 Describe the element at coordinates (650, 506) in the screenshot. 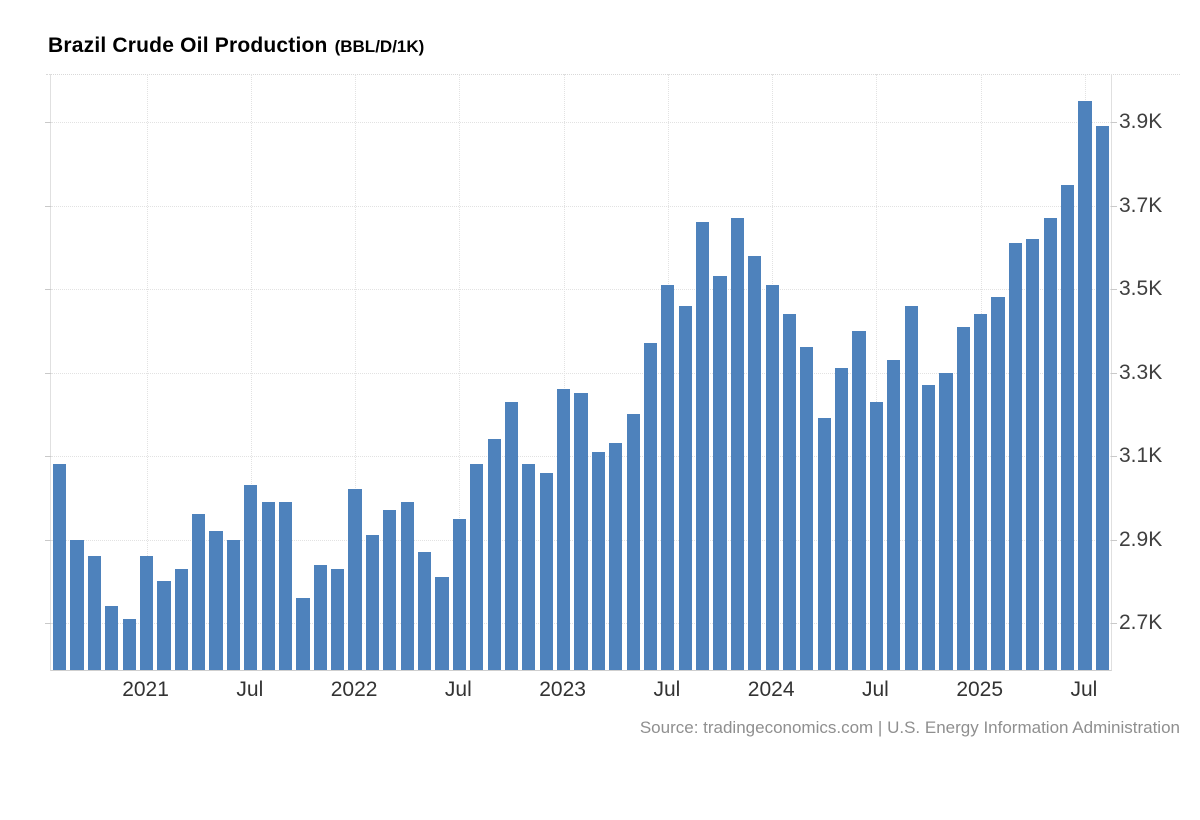

I see `bar-jun-2023` at that location.